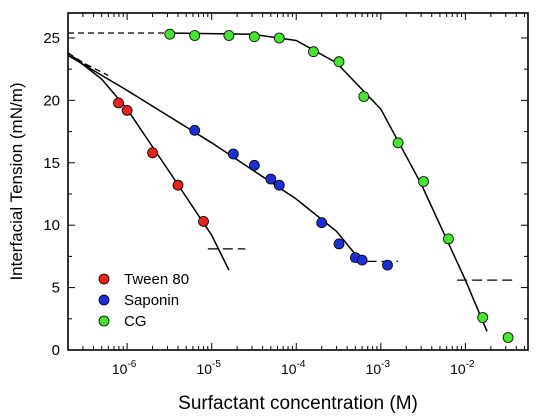 The image size is (550, 420). What do you see at coordinates (124, 368) in the screenshot?
I see `x-tick-label: 10⁻⁶` at bounding box center [124, 368].